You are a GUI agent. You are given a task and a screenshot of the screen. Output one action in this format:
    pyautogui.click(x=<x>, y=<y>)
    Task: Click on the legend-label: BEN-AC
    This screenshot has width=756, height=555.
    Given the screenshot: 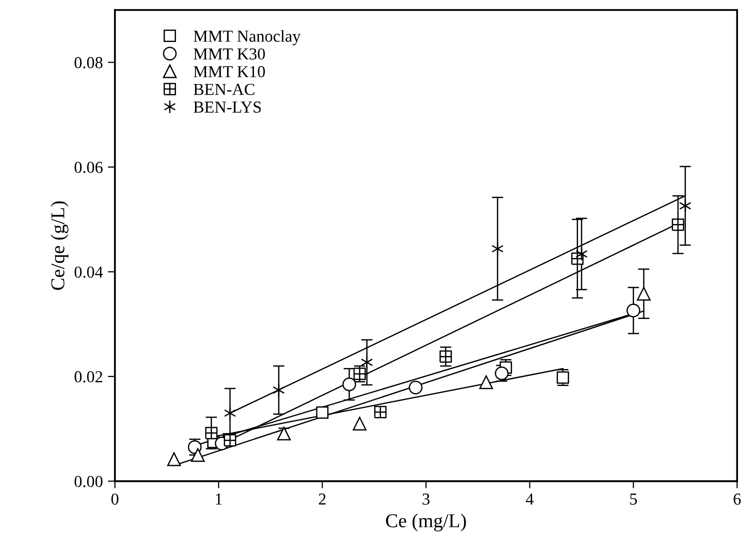 What is the action you would take?
    pyautogui.click(x=224, y=90)
    